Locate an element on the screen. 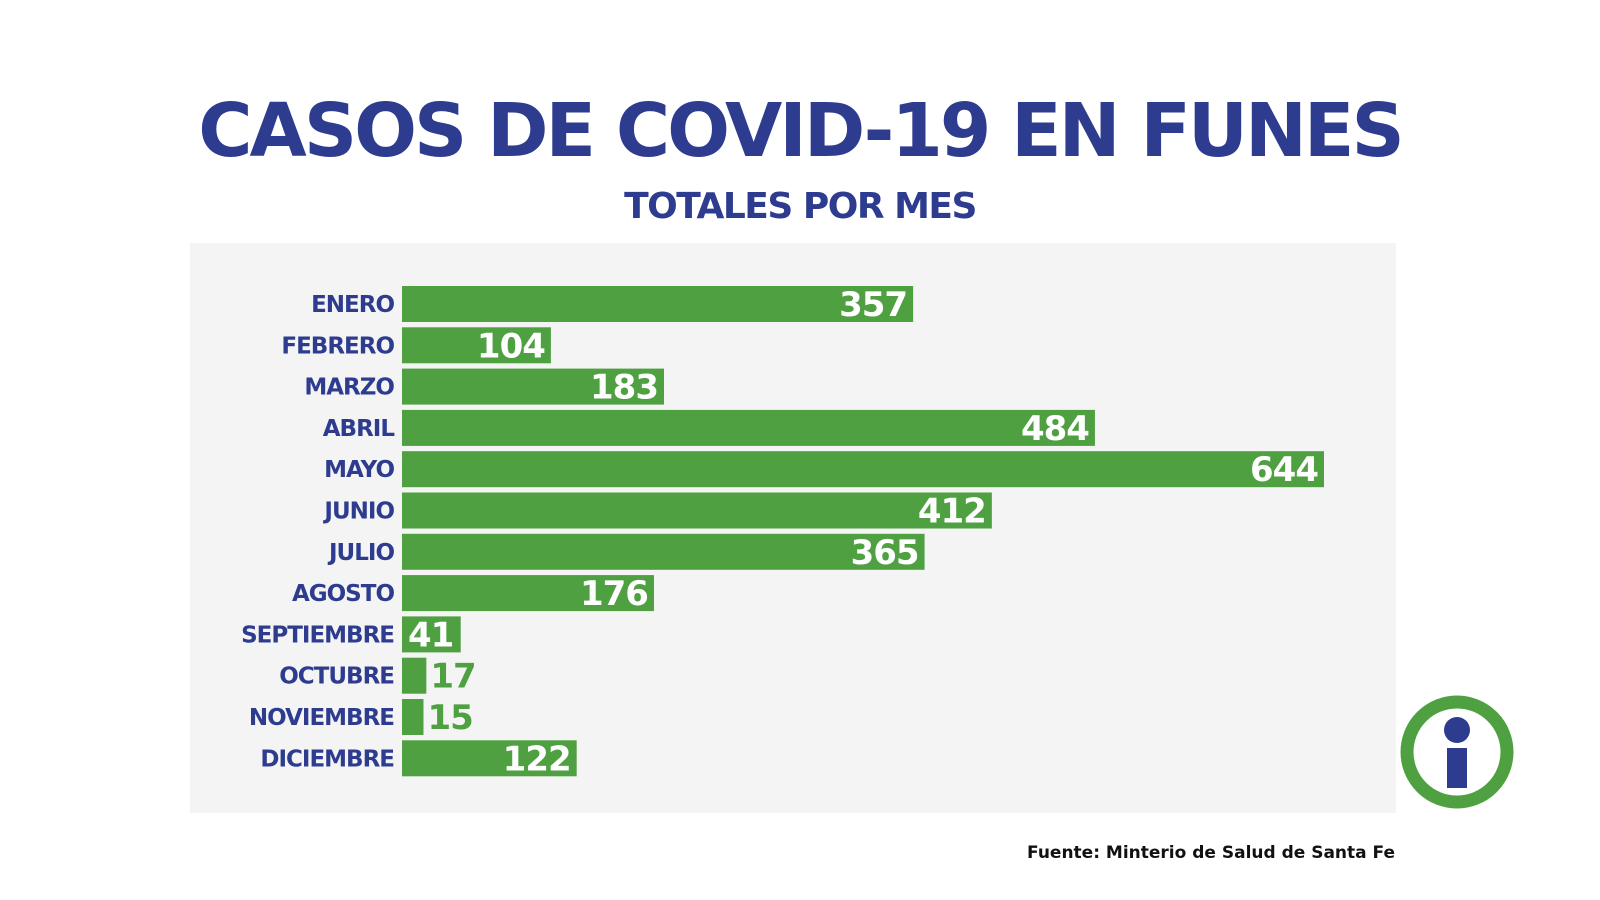 This screenshot has height=900, width=1600. value-label: 365 is located at coordinates (885, 553).